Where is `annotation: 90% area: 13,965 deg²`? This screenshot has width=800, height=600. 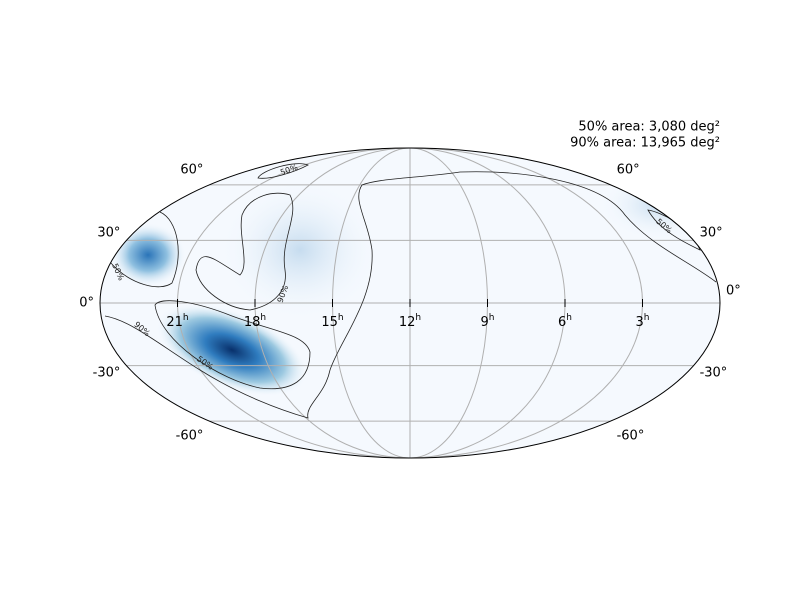 annotation: 90% area: 13,965 deg² is located at coordinates (645, 143).